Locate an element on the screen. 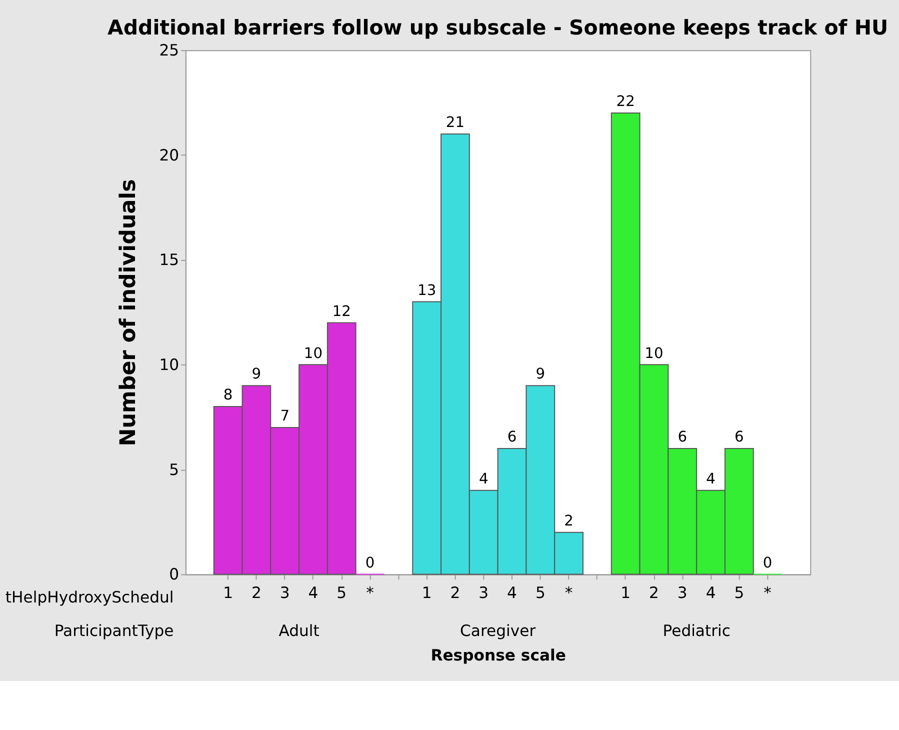 This screenshot has width=899, height=730. text: ParticipantType is located at coordinates (114, 631).